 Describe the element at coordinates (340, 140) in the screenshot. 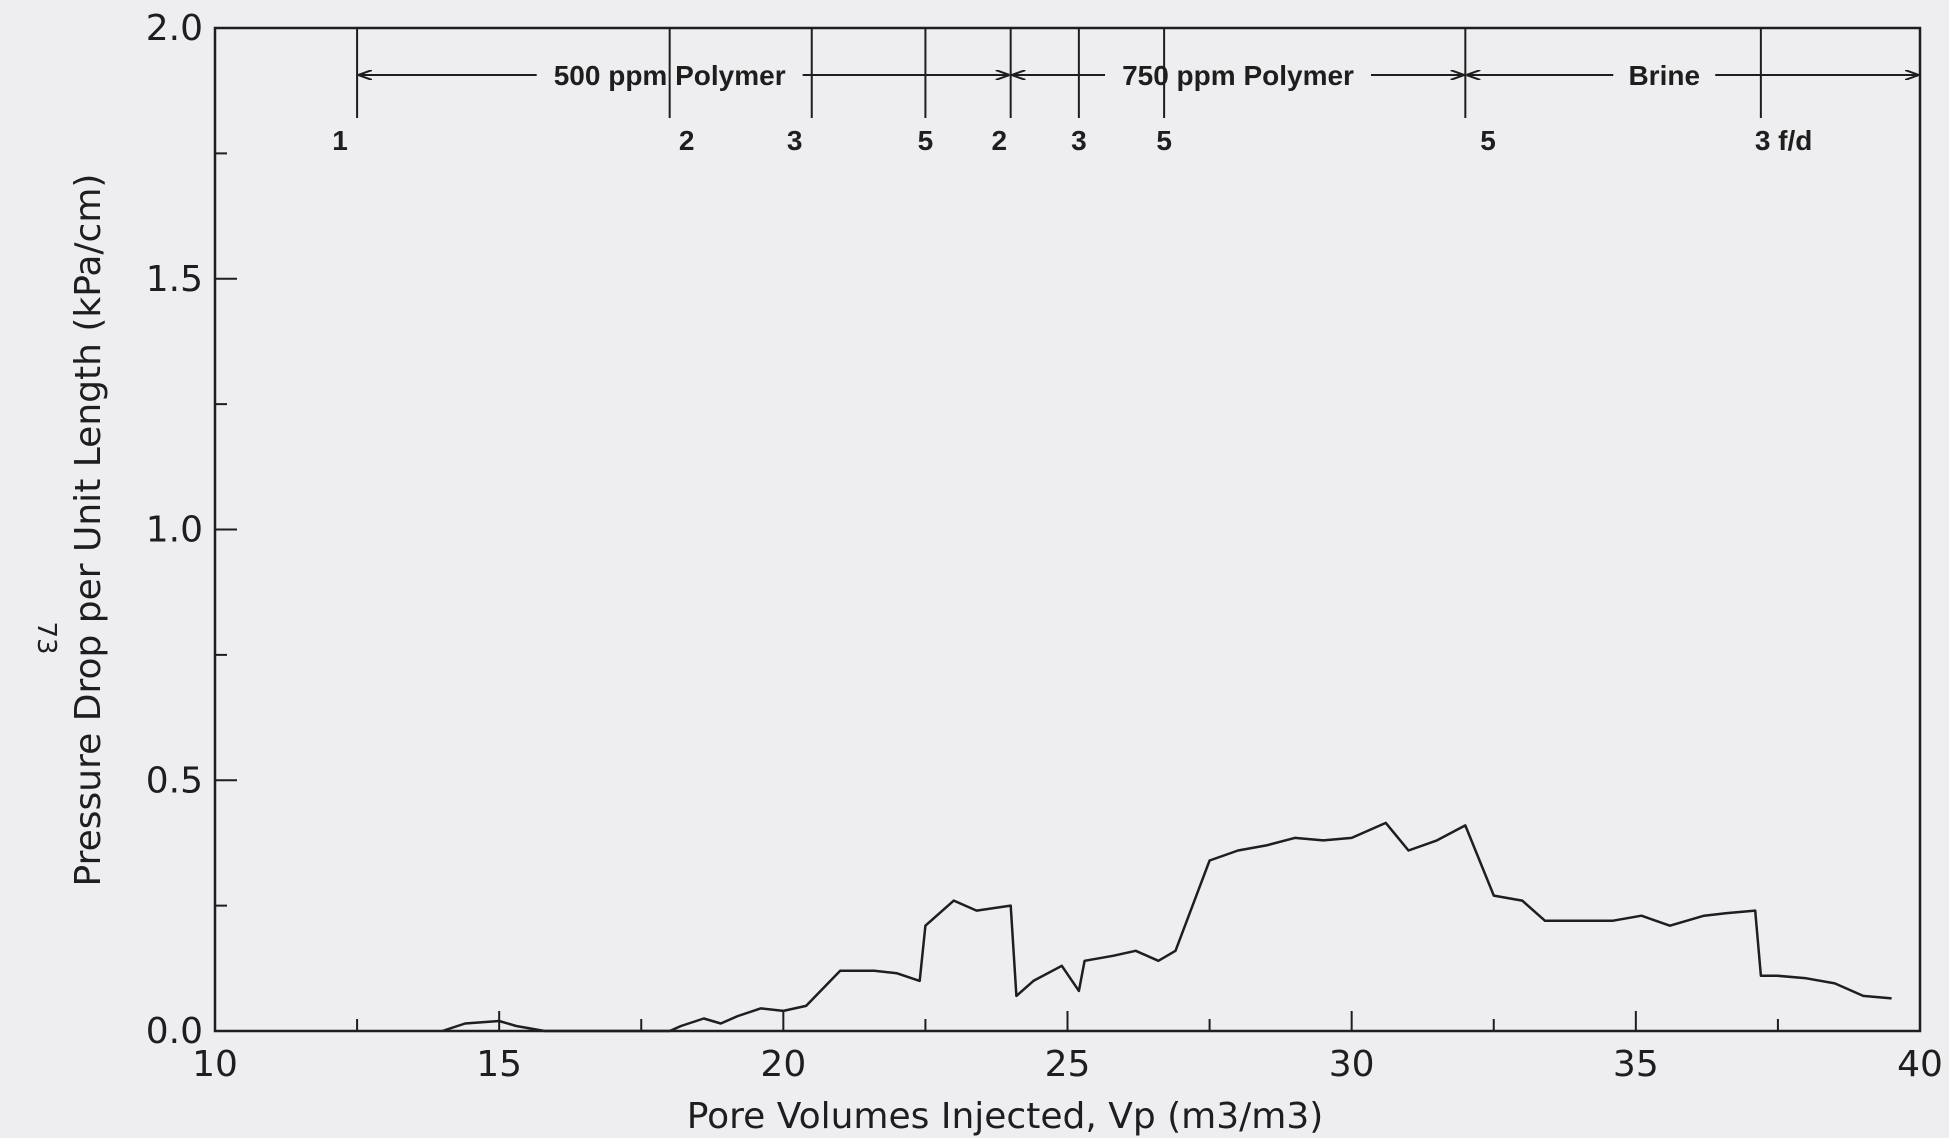

I see `rate-marker-label: 1` at that location.